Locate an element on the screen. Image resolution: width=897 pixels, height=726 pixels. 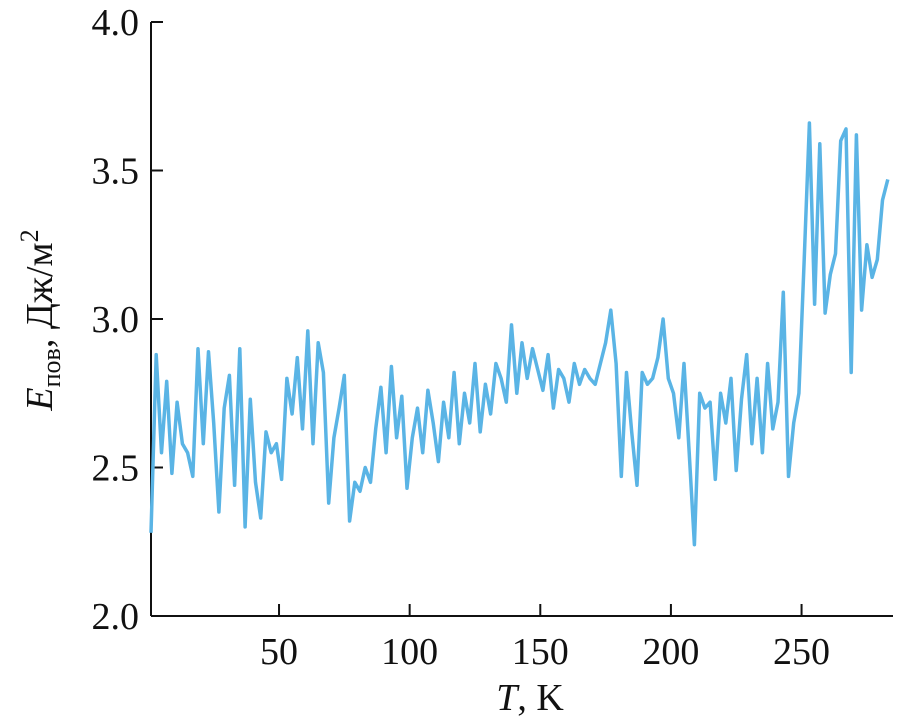
x-unit: , K is located at coordinates (540, 698).